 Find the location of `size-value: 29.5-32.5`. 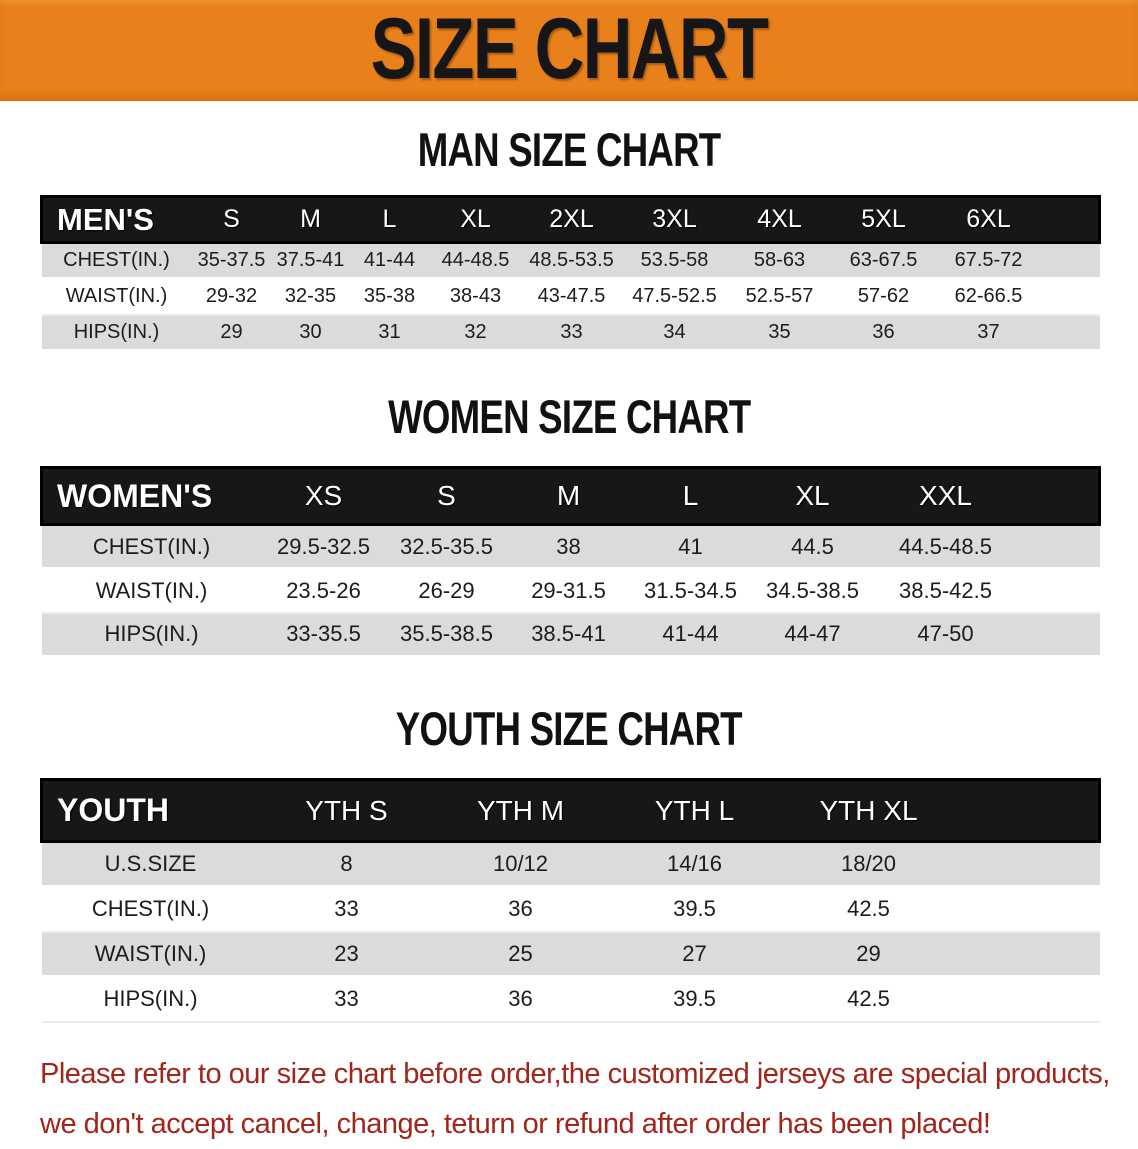

size-value: 29.5-32.5 is located at coordinates (323, 547).